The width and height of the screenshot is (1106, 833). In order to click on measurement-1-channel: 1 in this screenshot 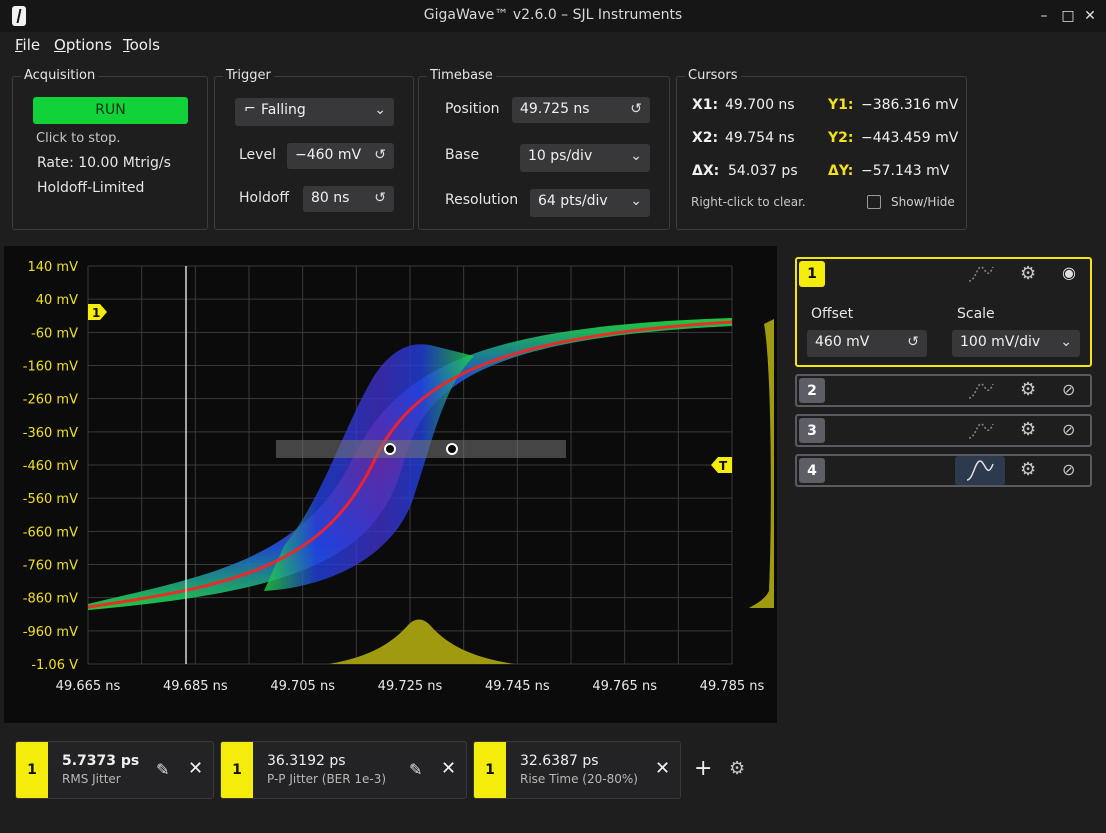, I will do `click(32, 770)`.